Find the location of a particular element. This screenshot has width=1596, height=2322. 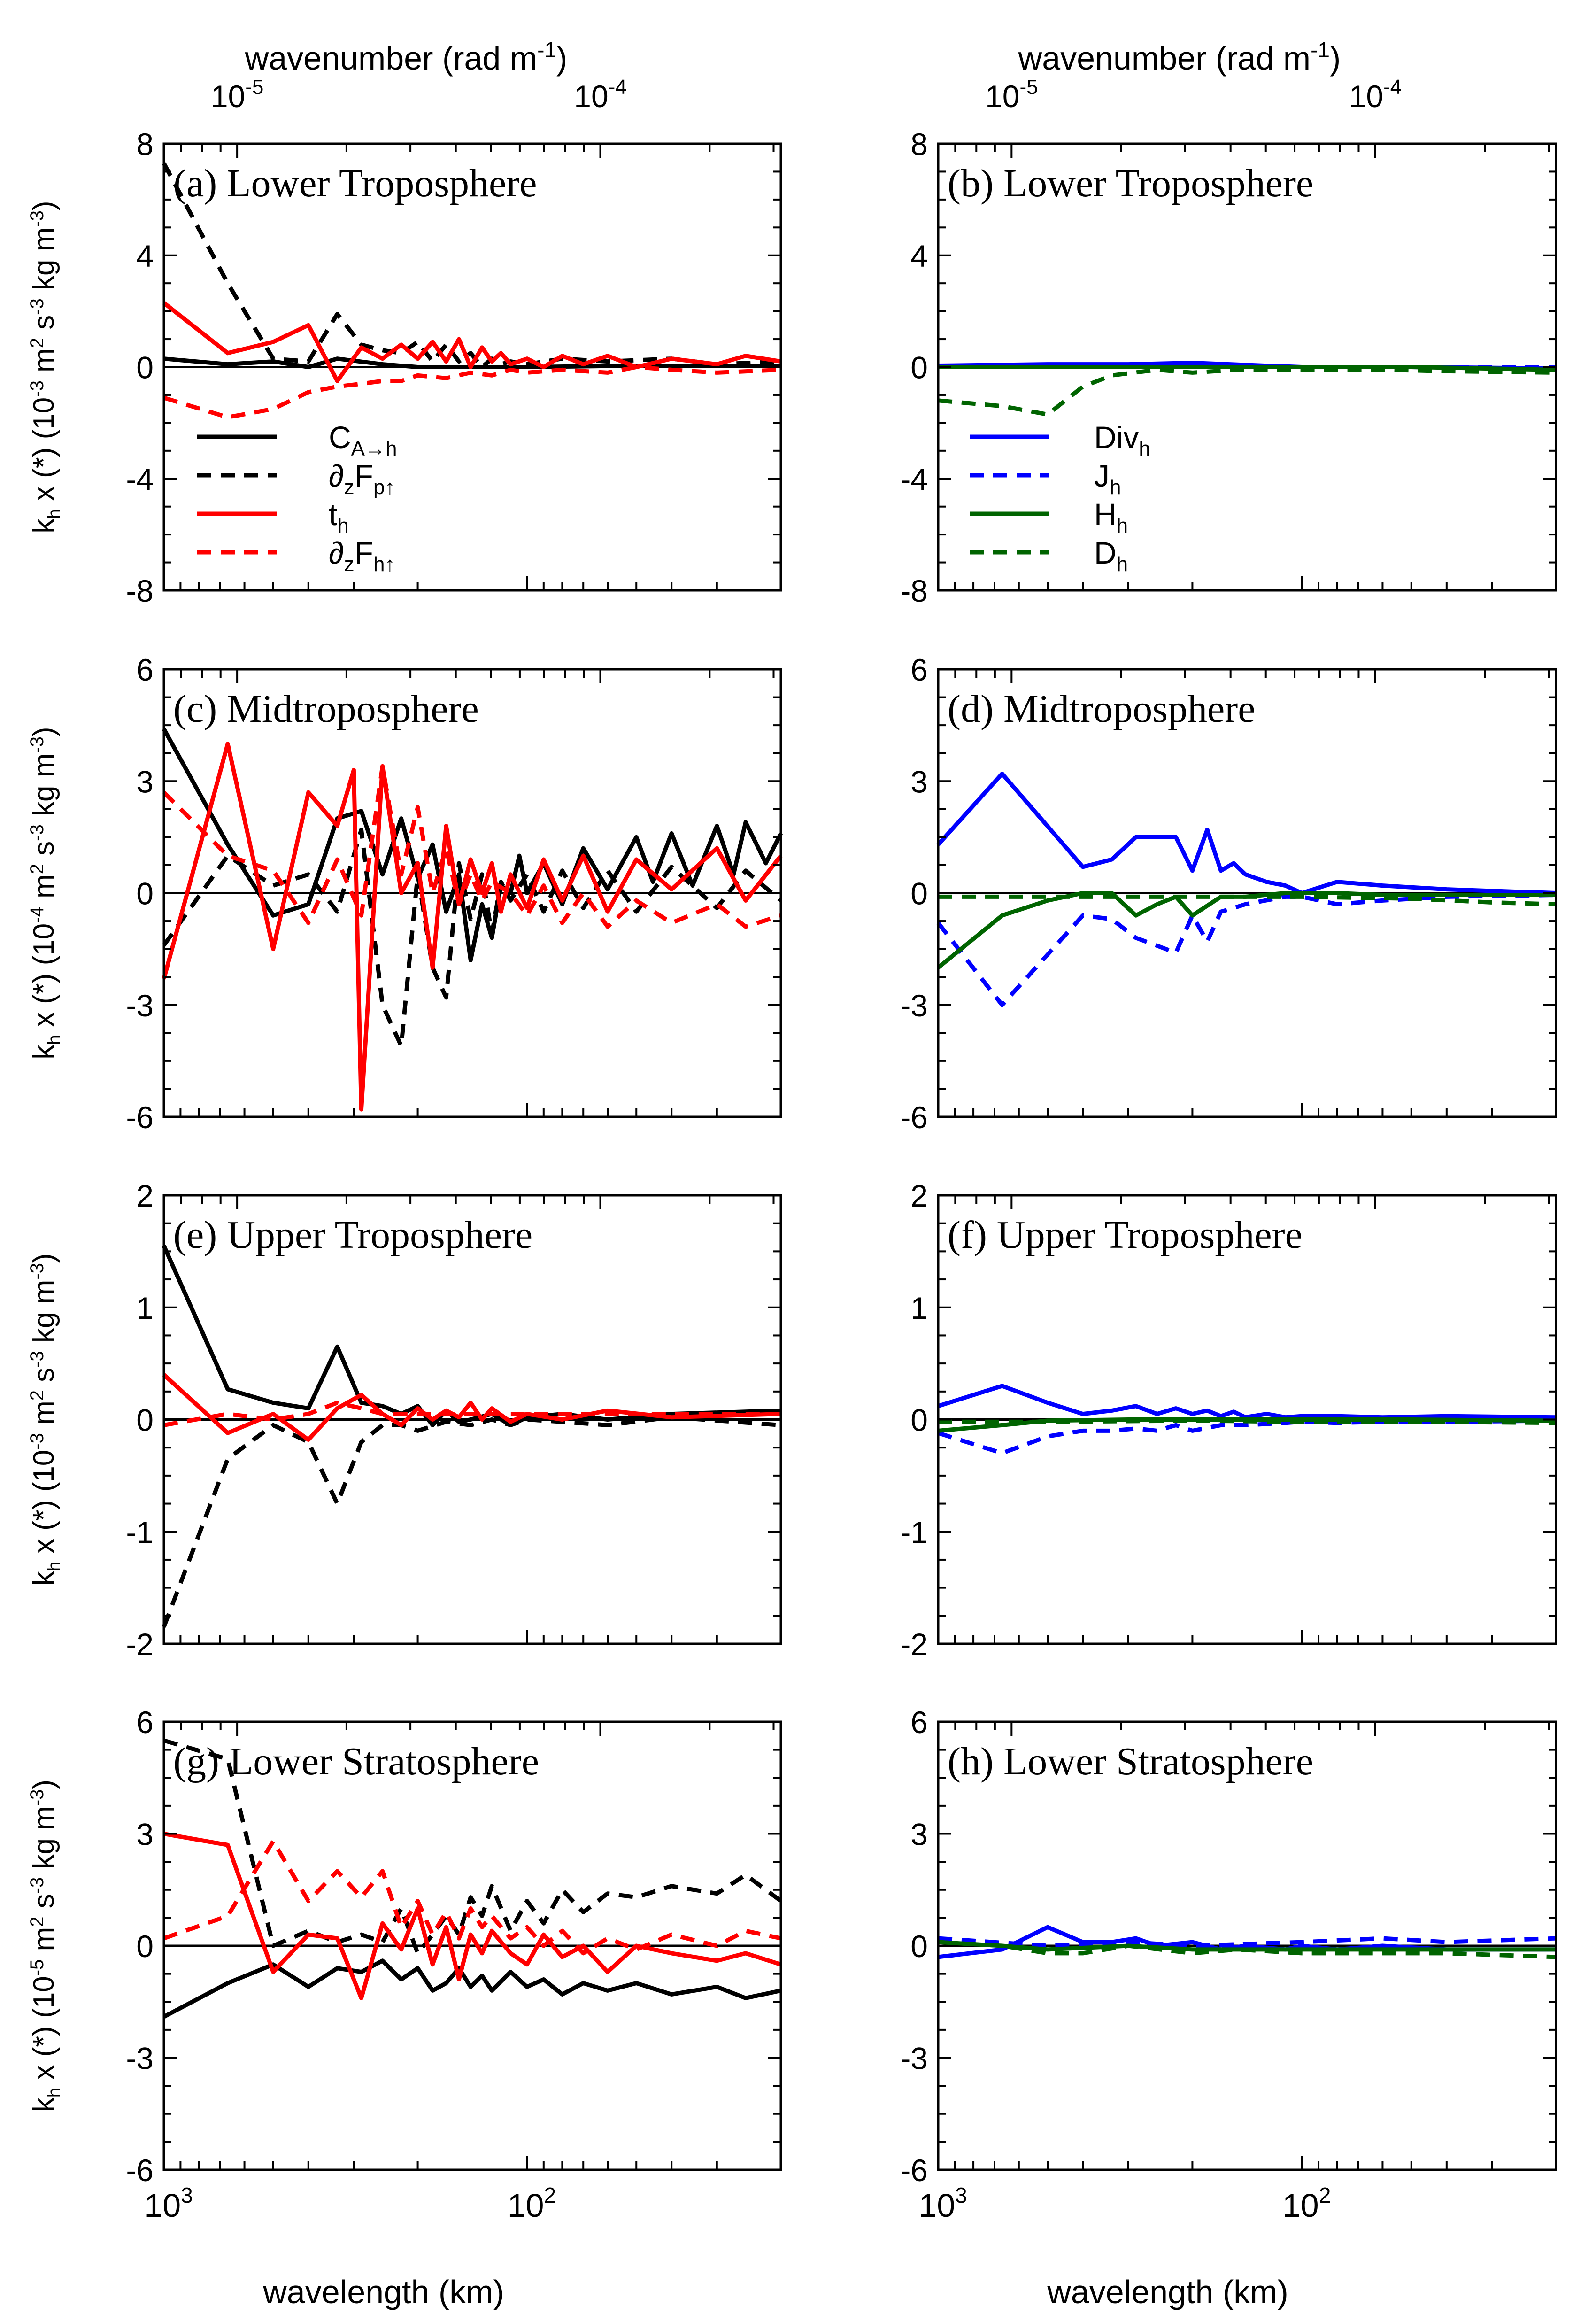

legend-label: ∂zFp↑ is located at coordinates (362, 478).